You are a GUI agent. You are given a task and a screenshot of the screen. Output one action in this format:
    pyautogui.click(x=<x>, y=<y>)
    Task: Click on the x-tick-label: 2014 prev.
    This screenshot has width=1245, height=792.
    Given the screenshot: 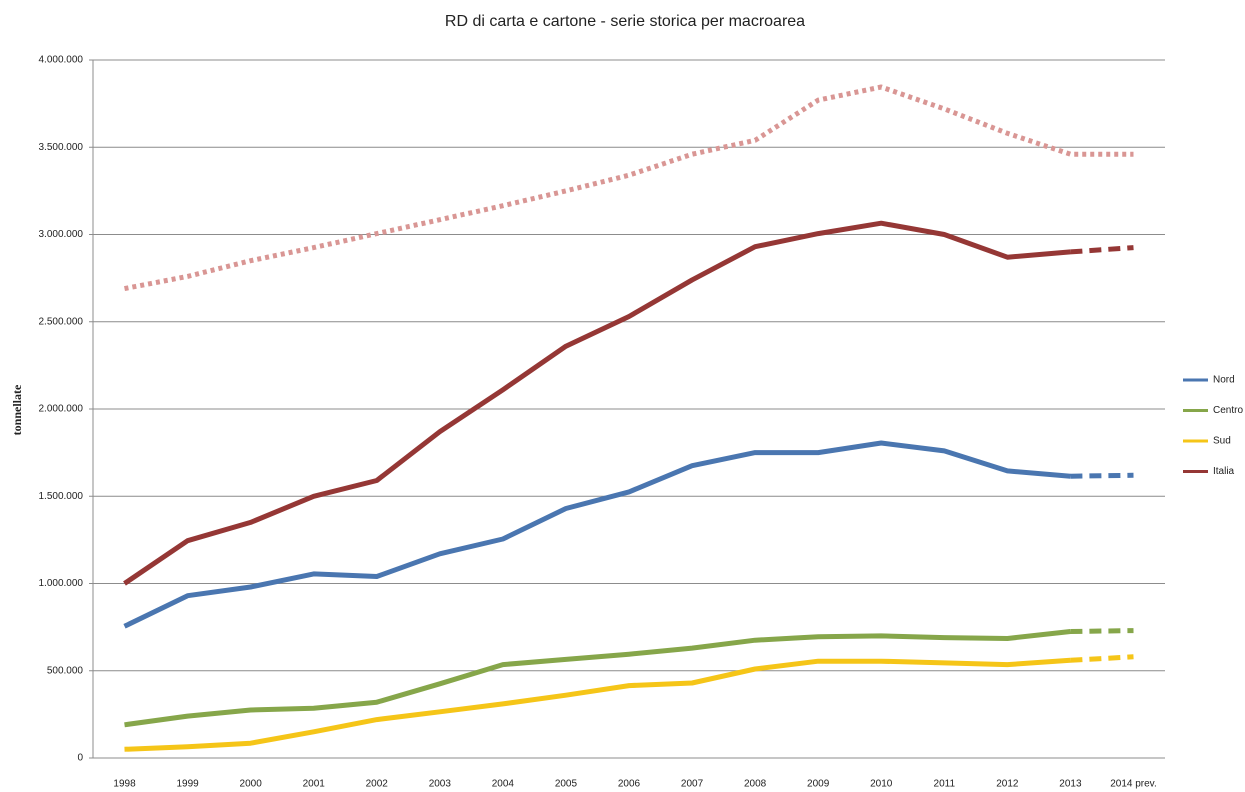 What is the action you would take?
    pyautogui.click(x=1133, y=784)
    